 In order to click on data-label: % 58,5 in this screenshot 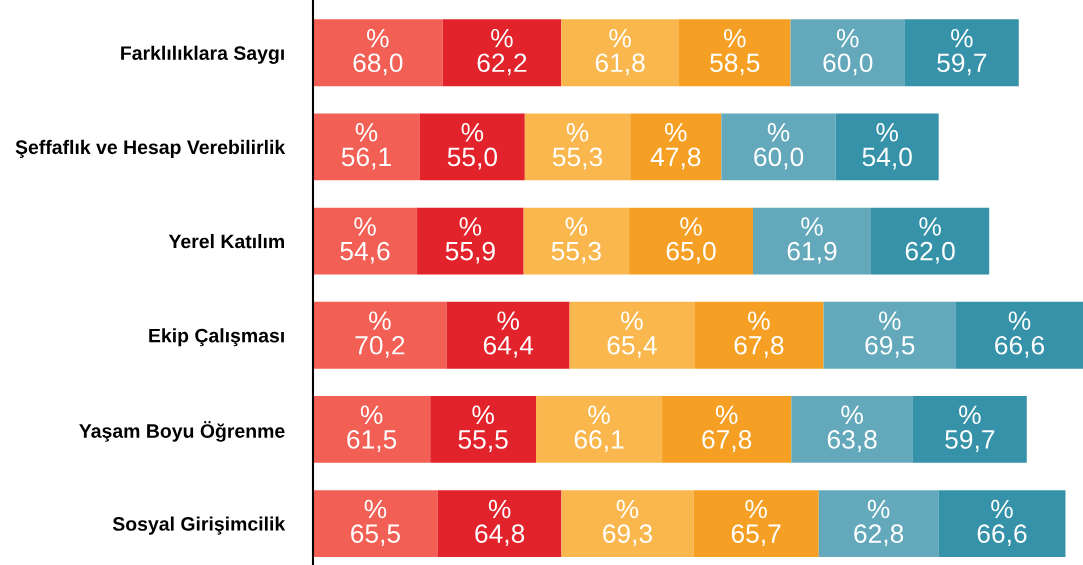, I will do `click(735, 52)`.